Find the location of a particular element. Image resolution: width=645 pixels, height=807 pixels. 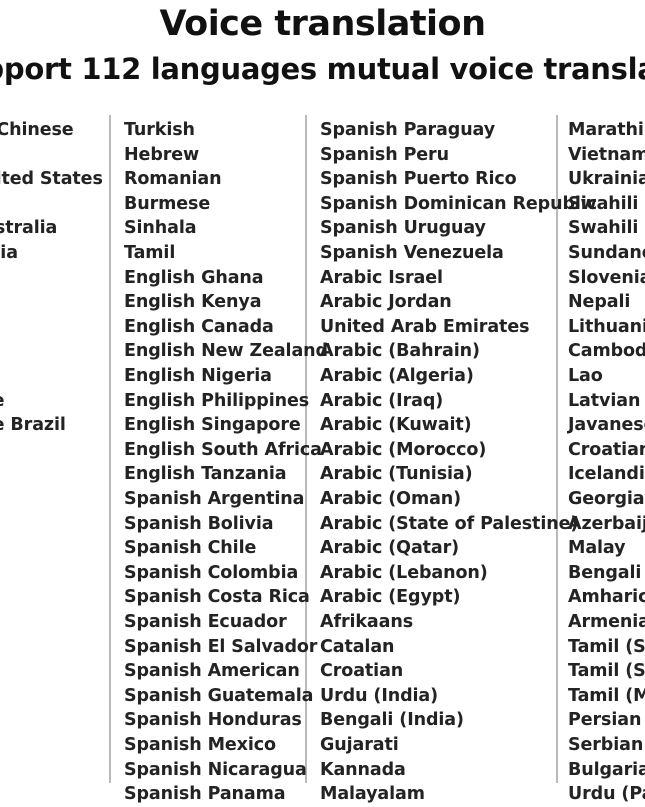

language-item: Spanish Bolivia is located at coordinates (199, 523).